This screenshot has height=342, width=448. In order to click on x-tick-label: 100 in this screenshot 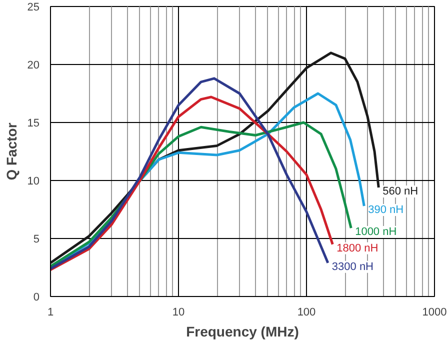, I will do `click(306, 312)`.